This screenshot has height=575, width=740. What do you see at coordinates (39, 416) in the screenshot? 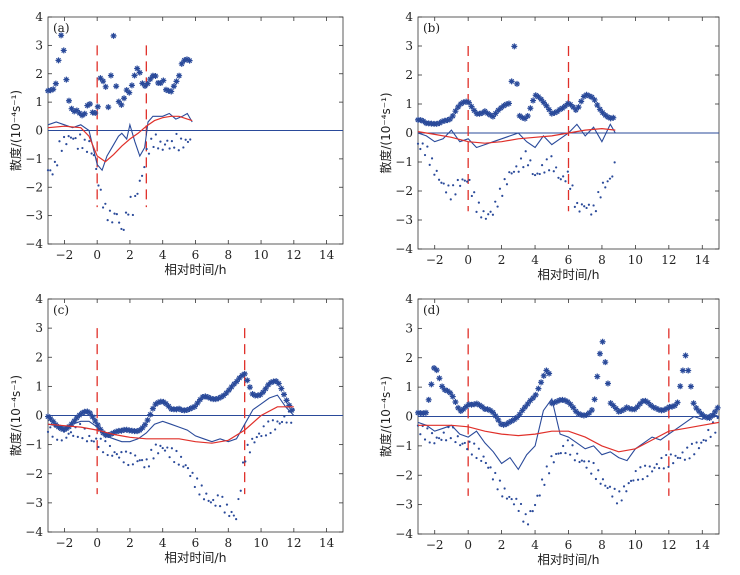
I see `y-tick-label: 0` at bounding box center [39, 416].